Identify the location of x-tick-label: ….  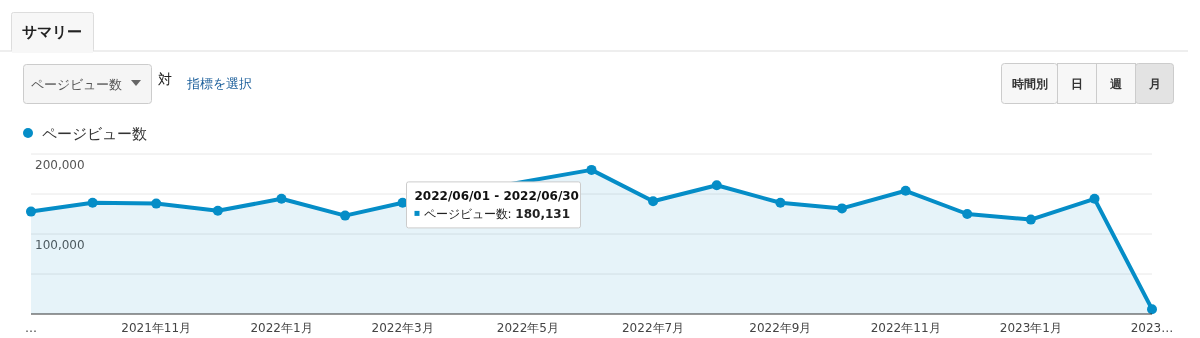
(31, 328).